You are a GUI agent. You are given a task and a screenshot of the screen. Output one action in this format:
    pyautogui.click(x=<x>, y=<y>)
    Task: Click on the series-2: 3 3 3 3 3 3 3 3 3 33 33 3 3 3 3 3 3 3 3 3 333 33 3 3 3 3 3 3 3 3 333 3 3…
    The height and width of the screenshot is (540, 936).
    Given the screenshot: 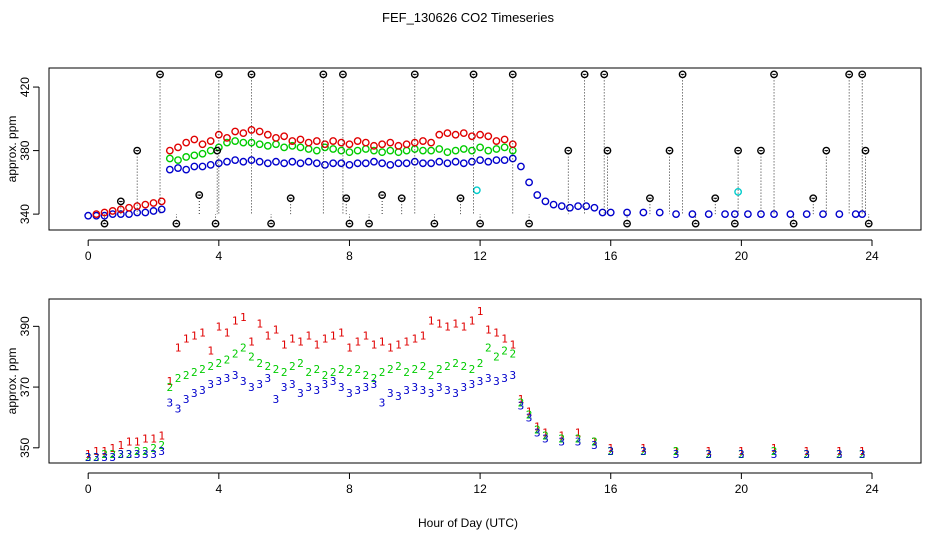 What is the action you would take?
    pyautogui.click(x=475, y=416)
    